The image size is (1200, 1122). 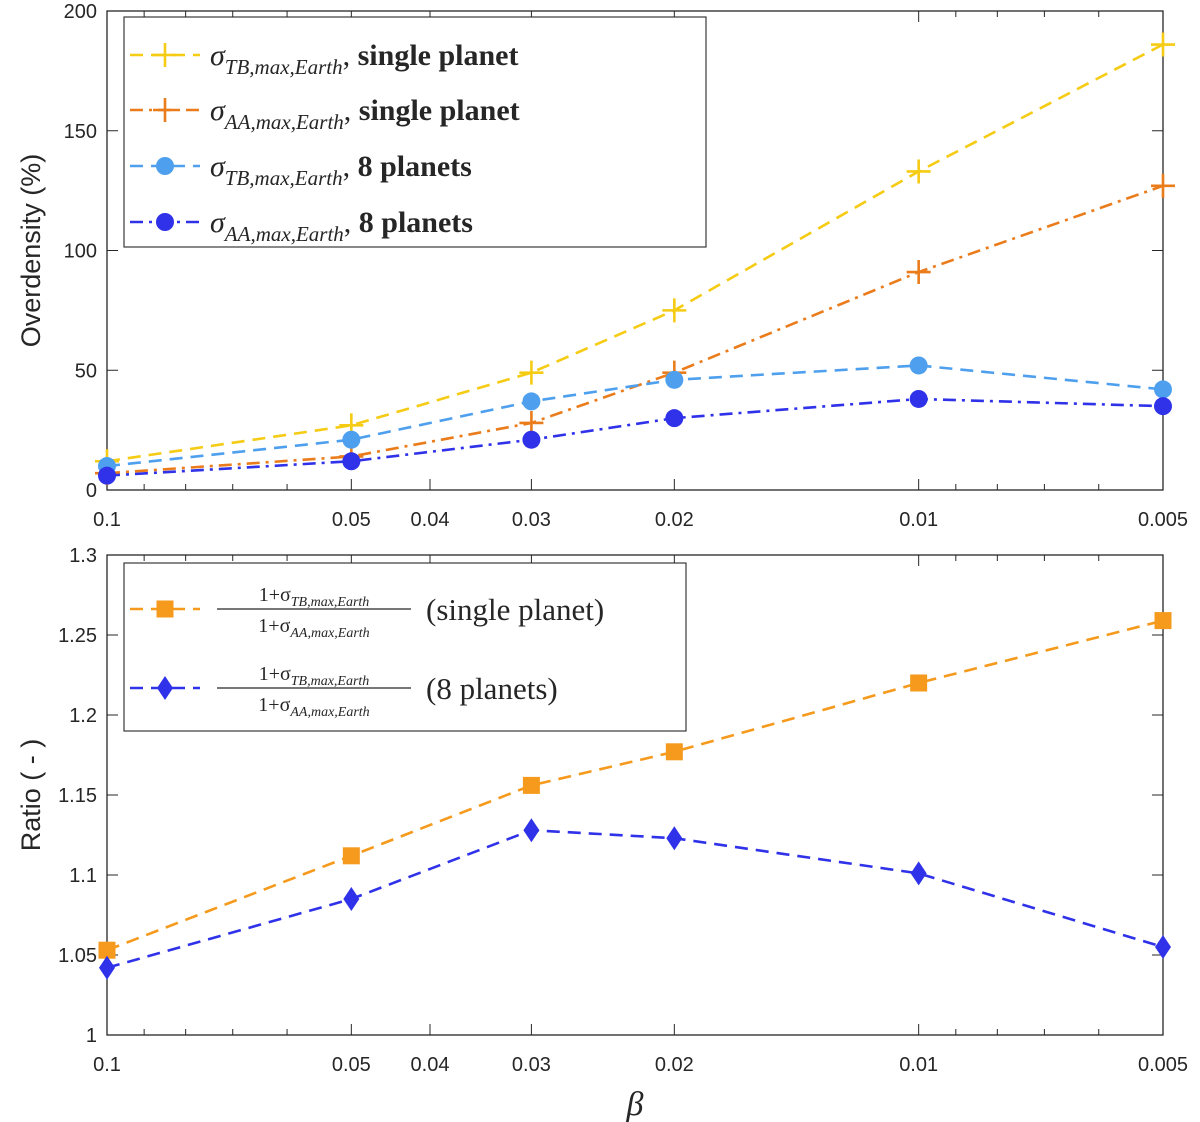 I want to click on legend-item-0: σTB,max,Earth, single planet, so click(x=324, y=59).